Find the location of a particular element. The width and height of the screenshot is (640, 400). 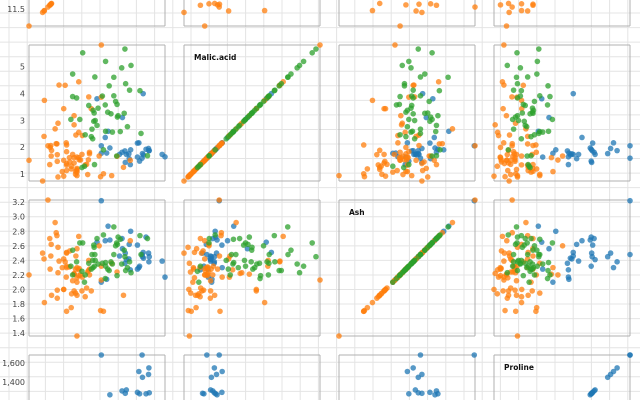

panel-frame is located at coordinates (252, 113).